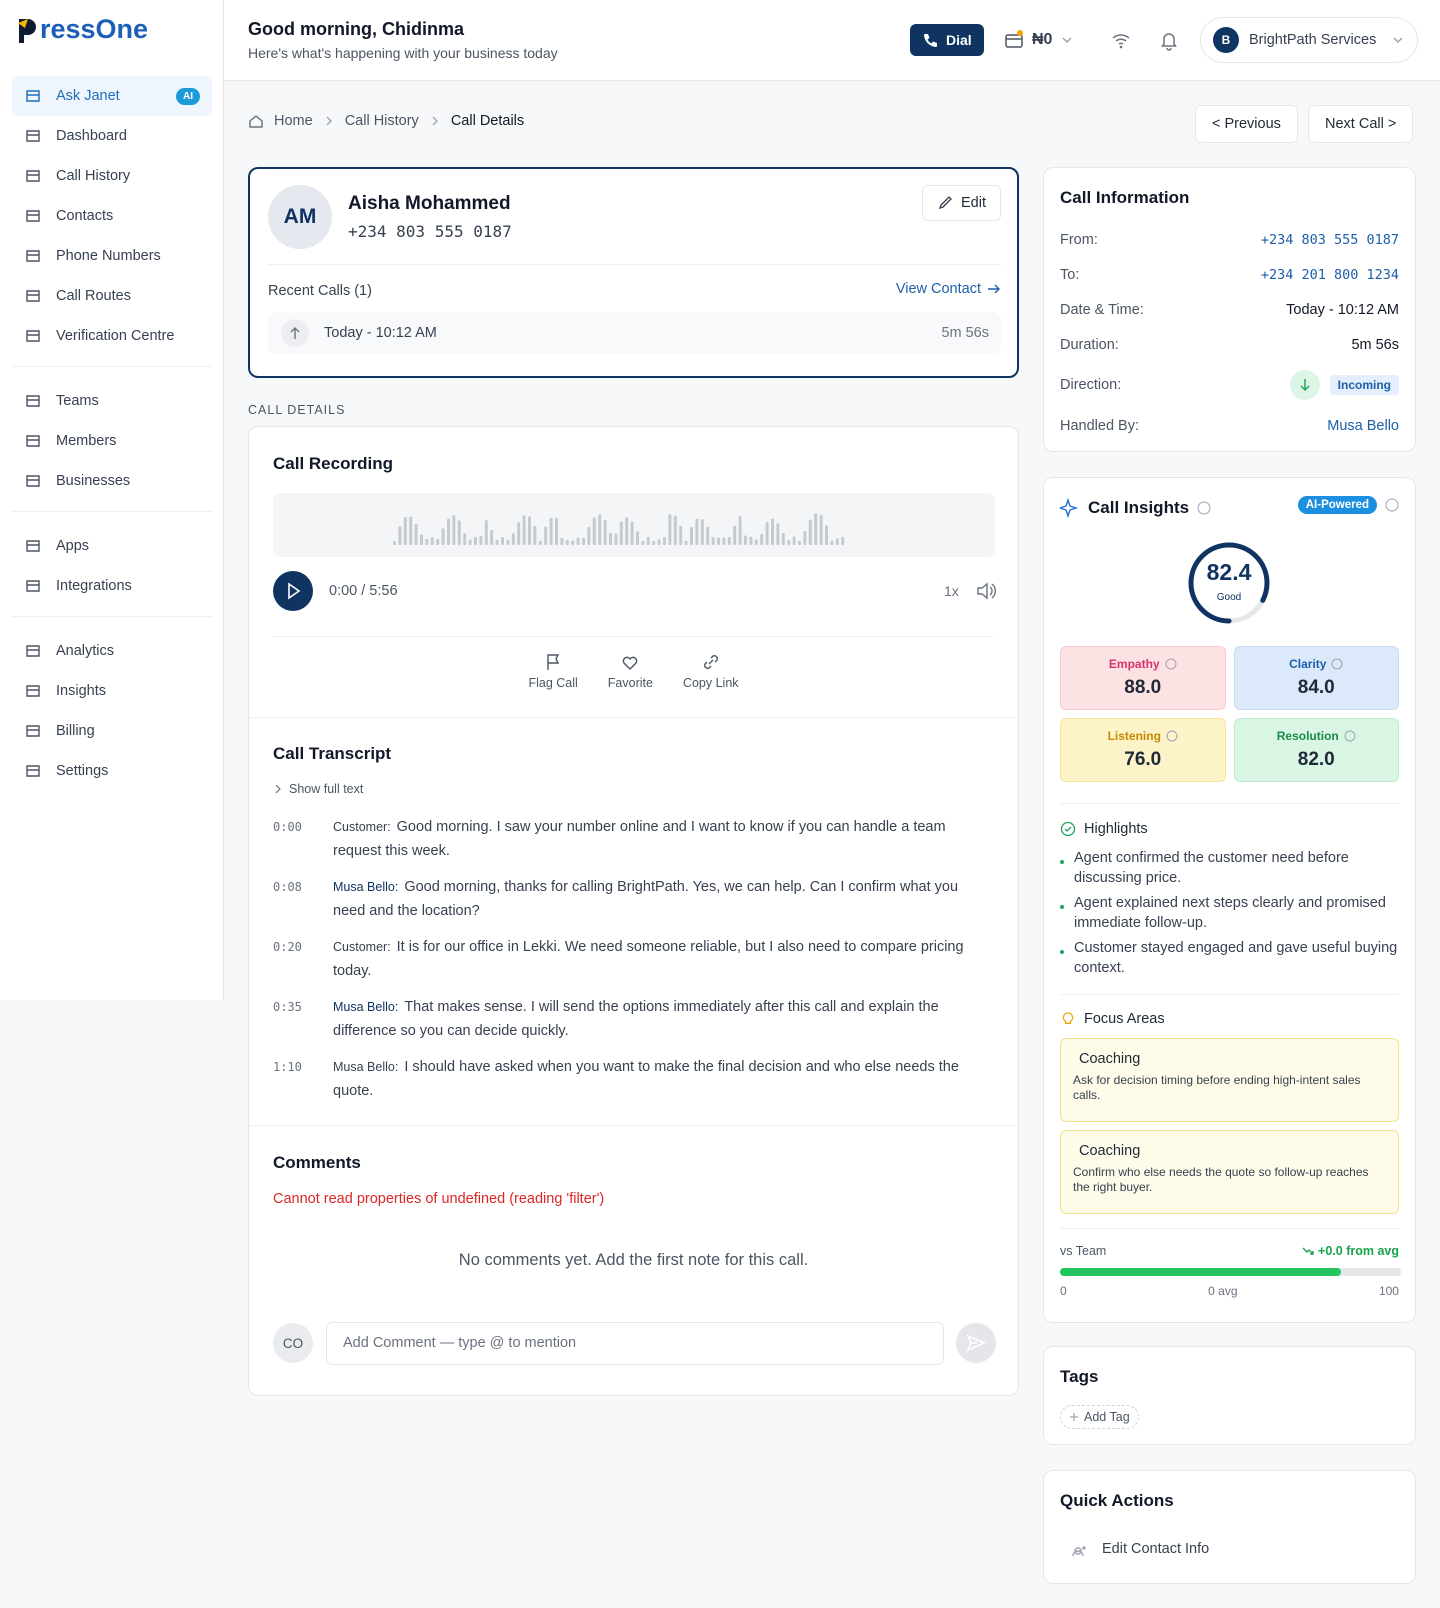 The width and height of the screenshot is (1440, 1608). Describe the element at coordinates (112, 96) in the screenshot. I see `nav-item: Ask Janet AI` at that location.